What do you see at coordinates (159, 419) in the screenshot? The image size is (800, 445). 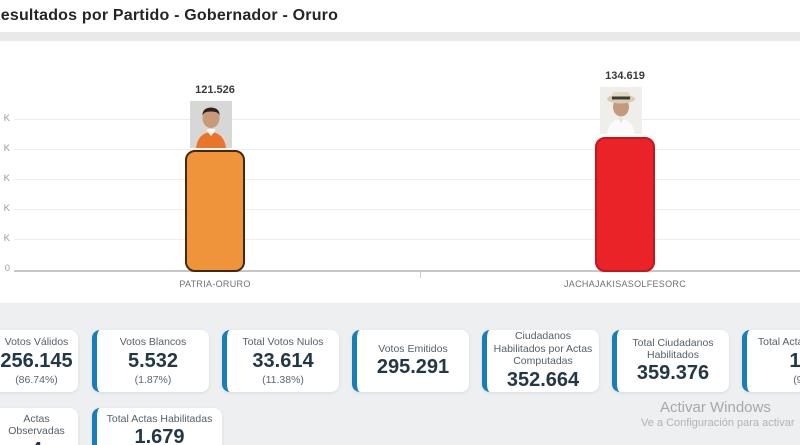 I see `card-label: Total Actas Habilitadas` at bounding box center [159, 419].